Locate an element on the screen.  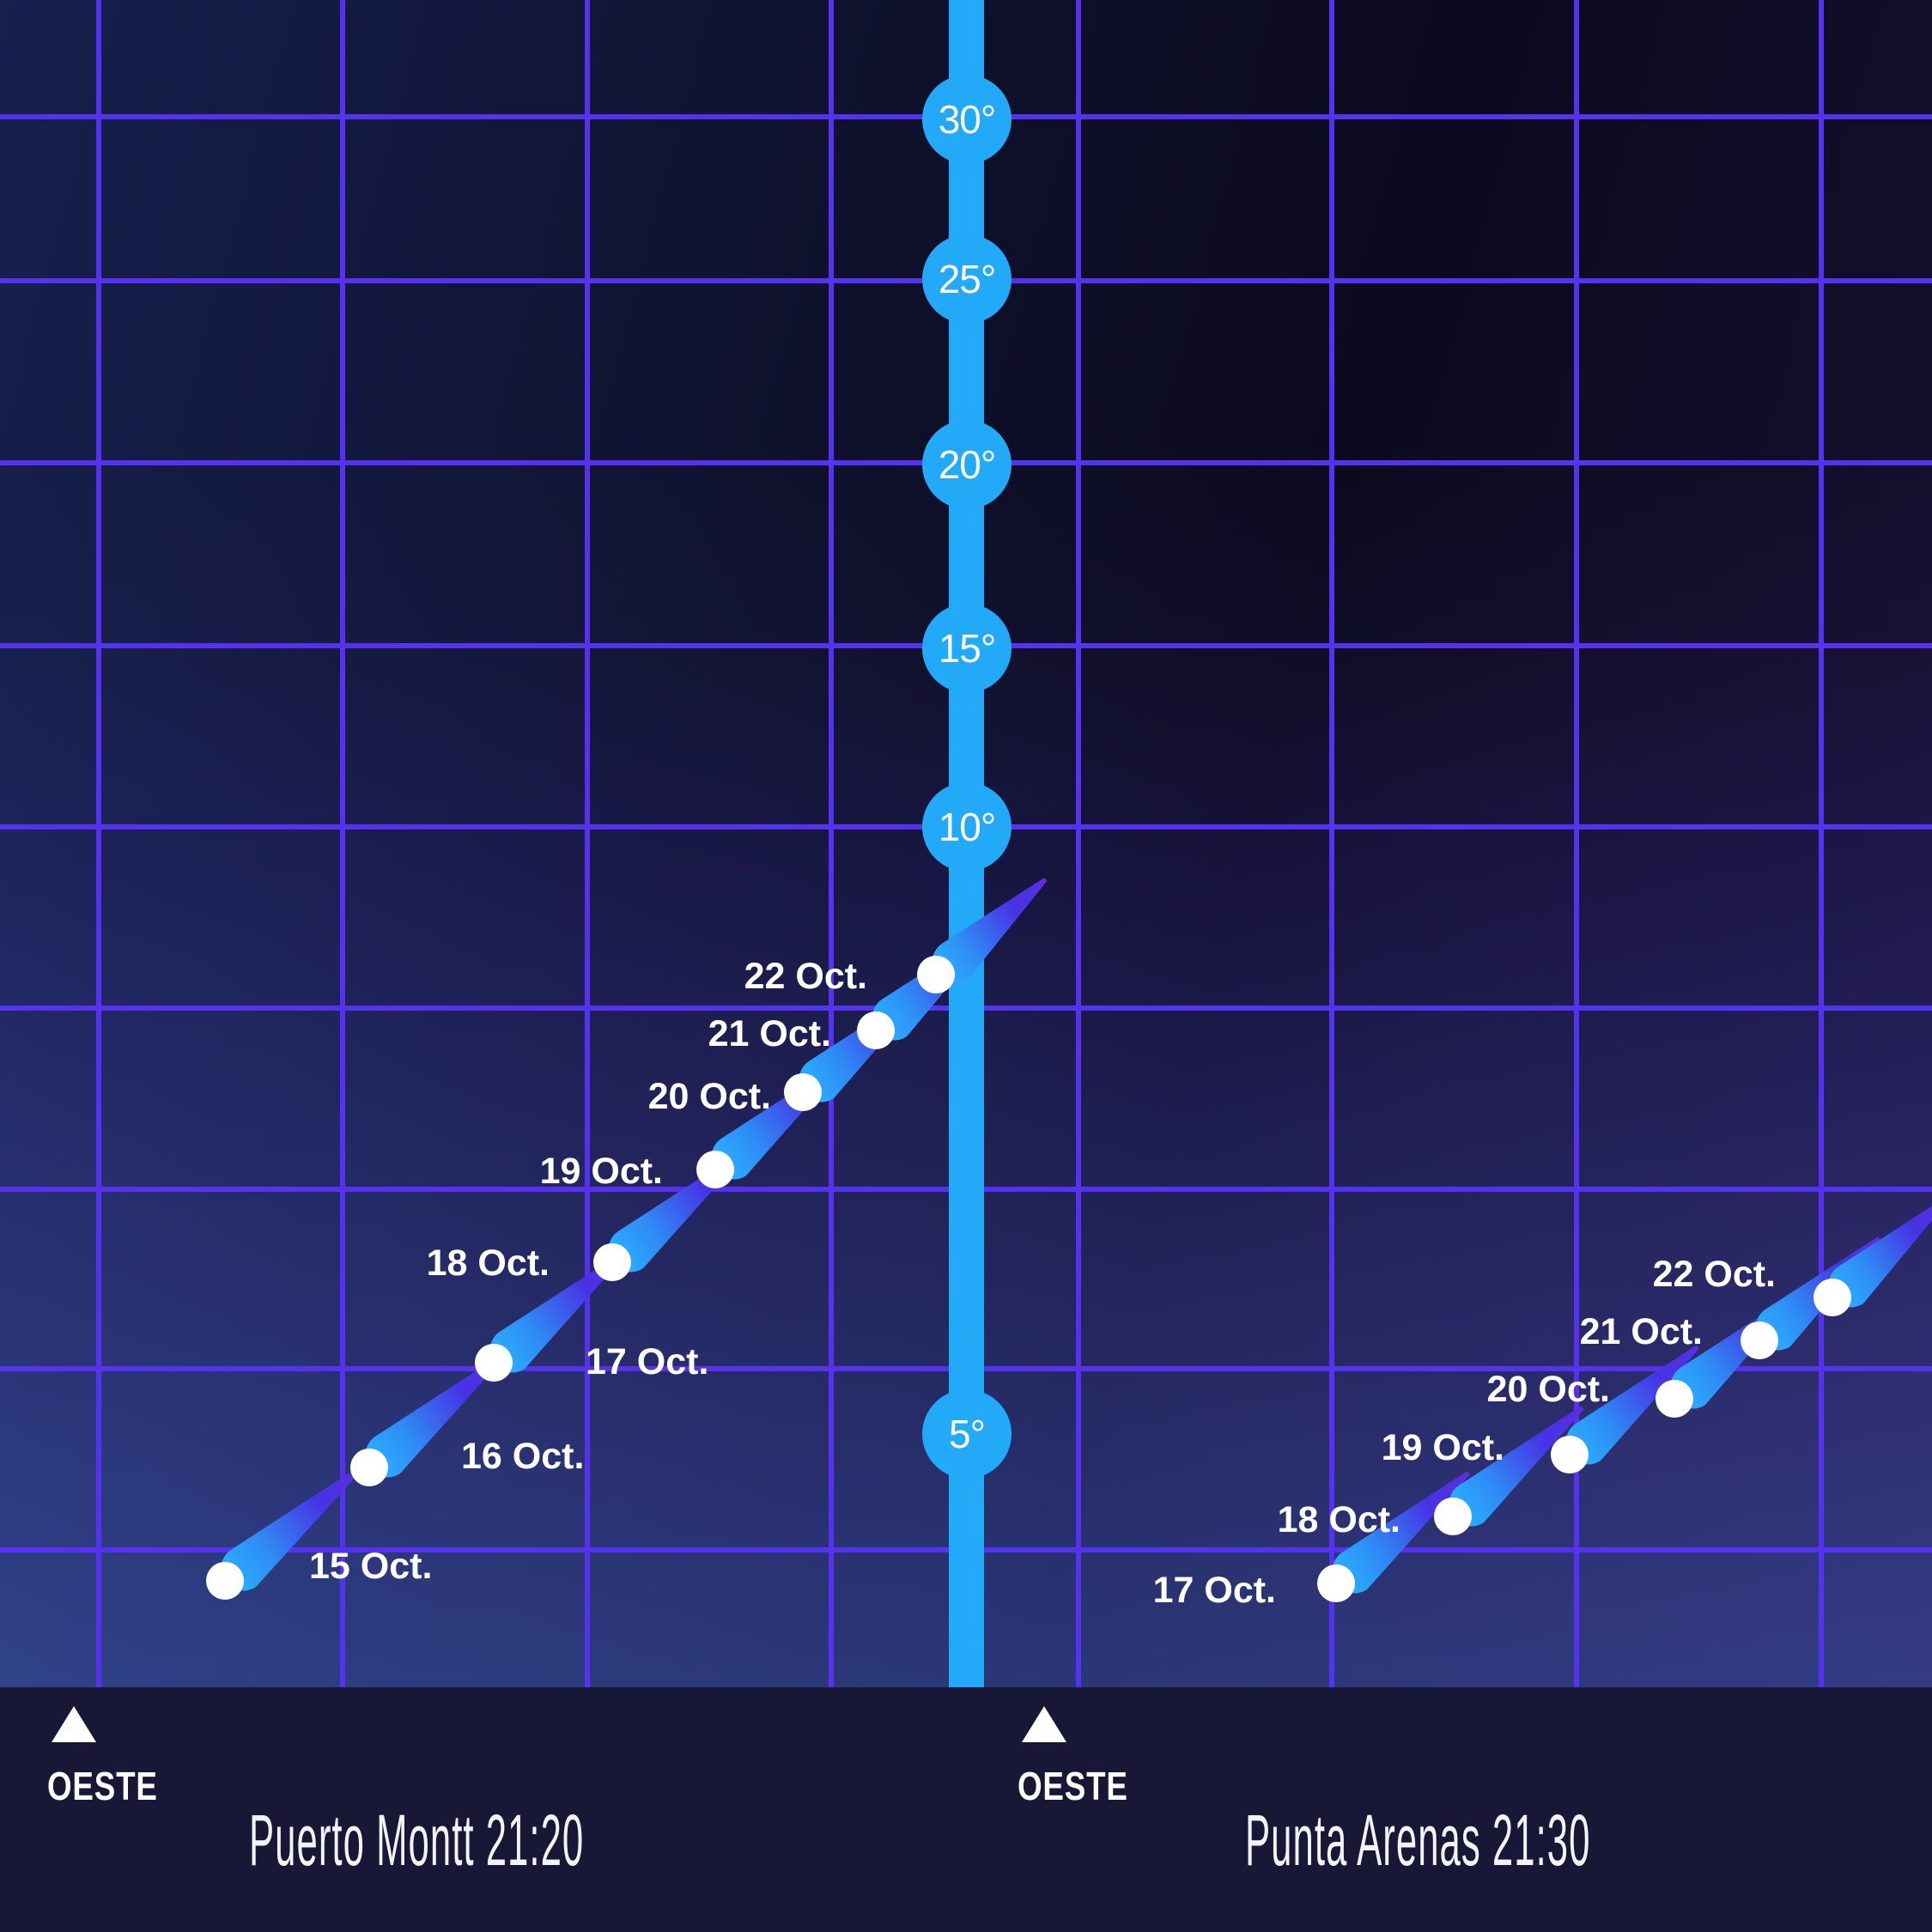
direction-label-left: OESTE is located at coordinates (102, 1786).